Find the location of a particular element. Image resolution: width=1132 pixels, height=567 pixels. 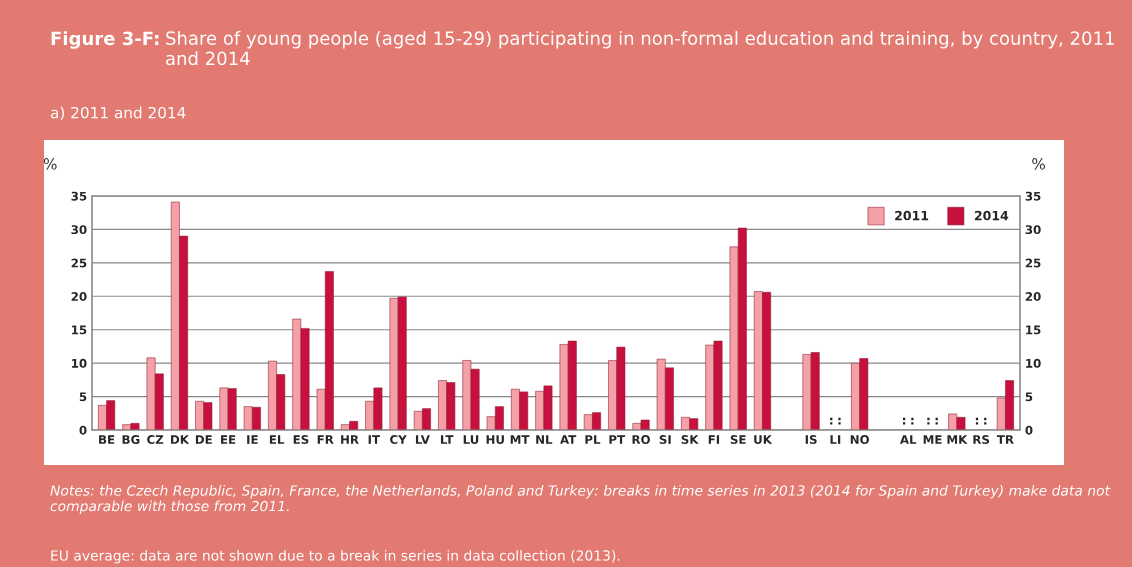

text: a) 2011 and 2014 is located at coordinates (118, 113).